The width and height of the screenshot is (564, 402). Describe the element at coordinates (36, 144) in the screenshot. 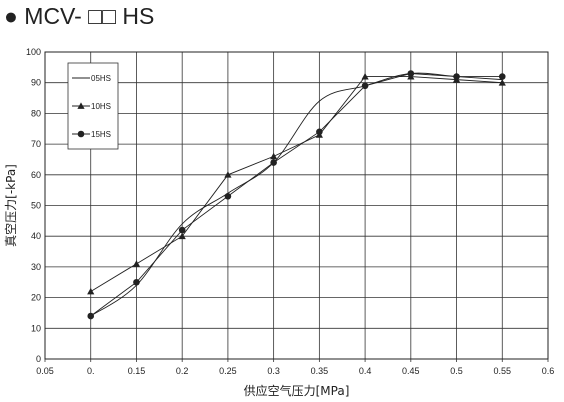

I see `y-tick-label: 70` at that location.